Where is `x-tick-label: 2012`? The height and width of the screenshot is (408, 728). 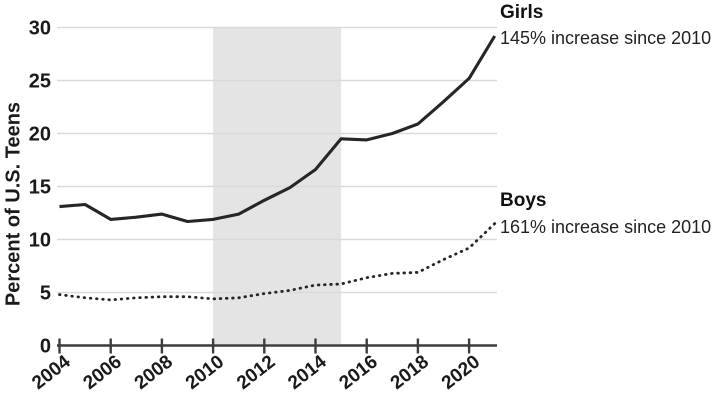 x-tick-label: 2012 is located at coordinates (256, 372).